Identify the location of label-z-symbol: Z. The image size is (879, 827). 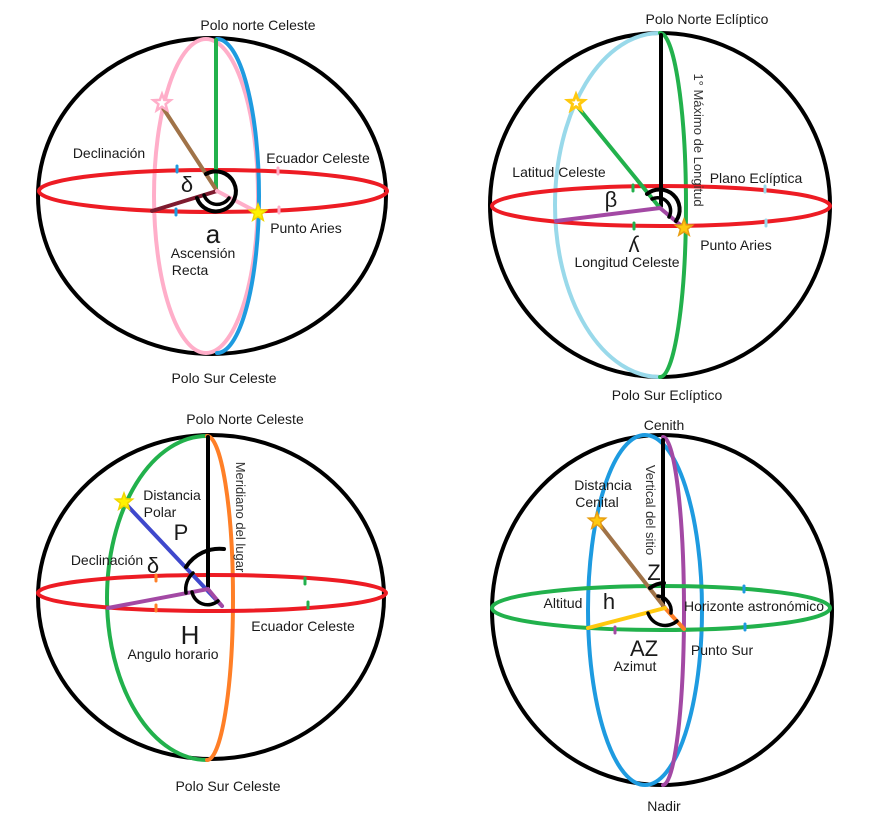
(653, 572).